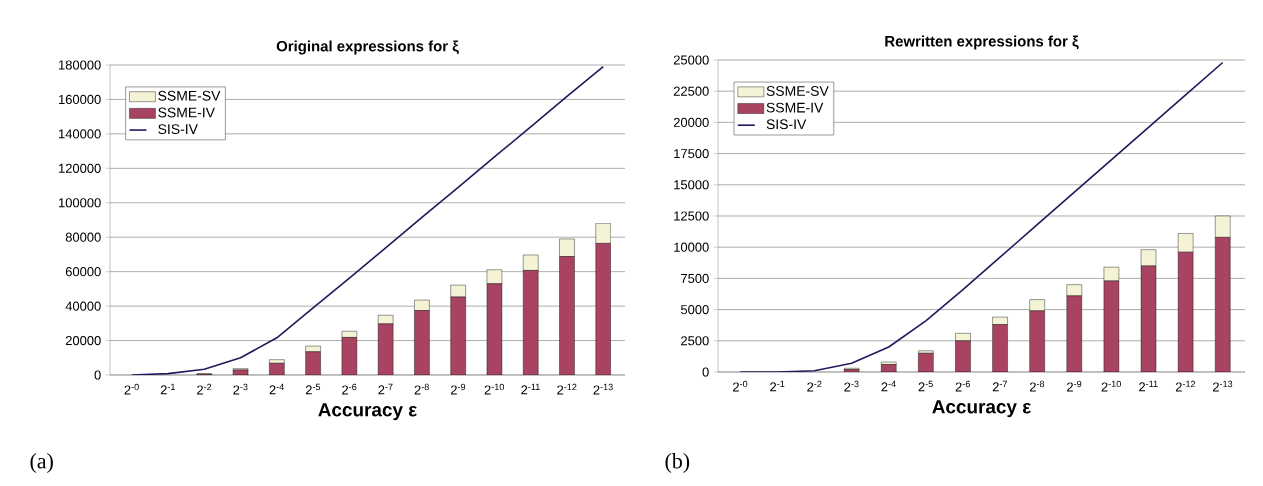  Describe the element at coordinates (691, 185) in the screenshot. I see `y-tick-label: 15000` at that location.